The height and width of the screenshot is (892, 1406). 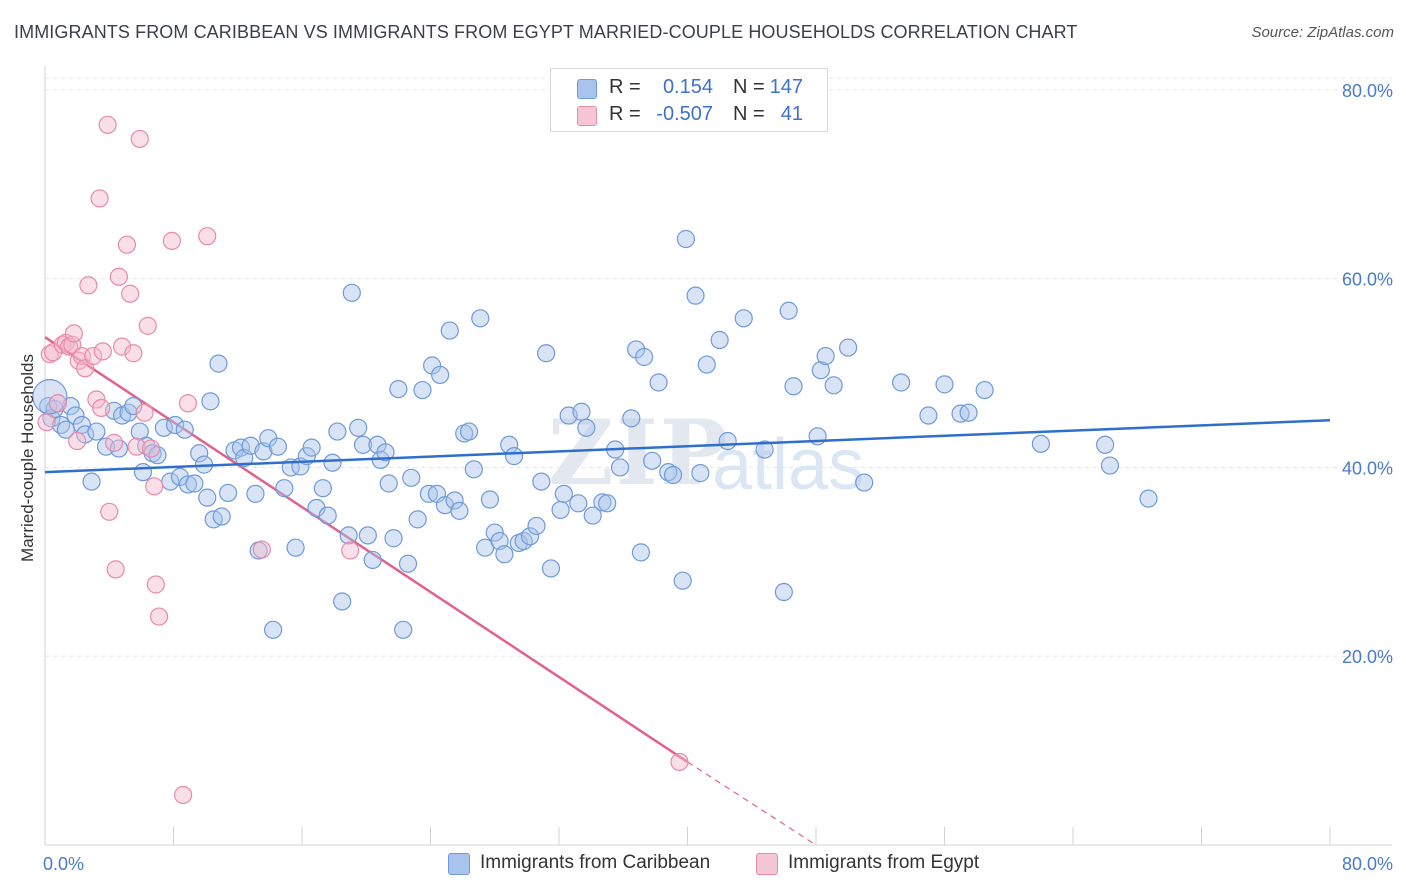 What do you see at coordinates (689, 100) in the screenshot?
I see `stats-legend: R = 0.154 N = 147 R = -0.507 N = 41` at bounding box center [689, 100].